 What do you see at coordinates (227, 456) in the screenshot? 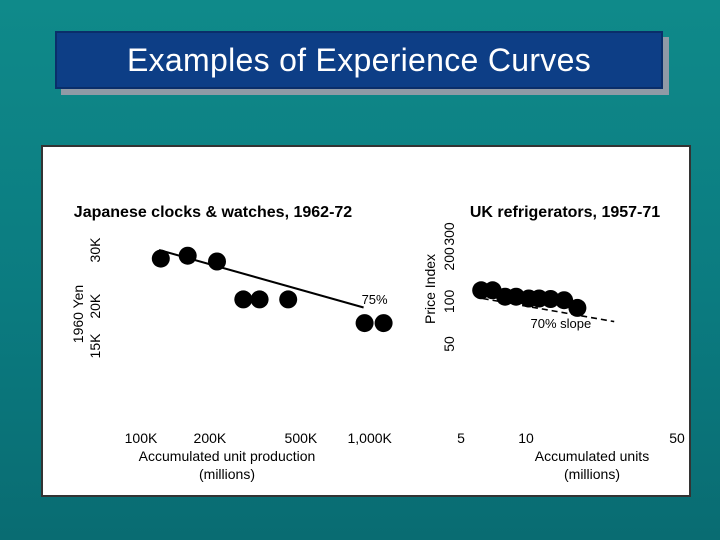
I see `chart-left-xlabel-line1: Accumulated unit production` at bounding box center [227, 456].